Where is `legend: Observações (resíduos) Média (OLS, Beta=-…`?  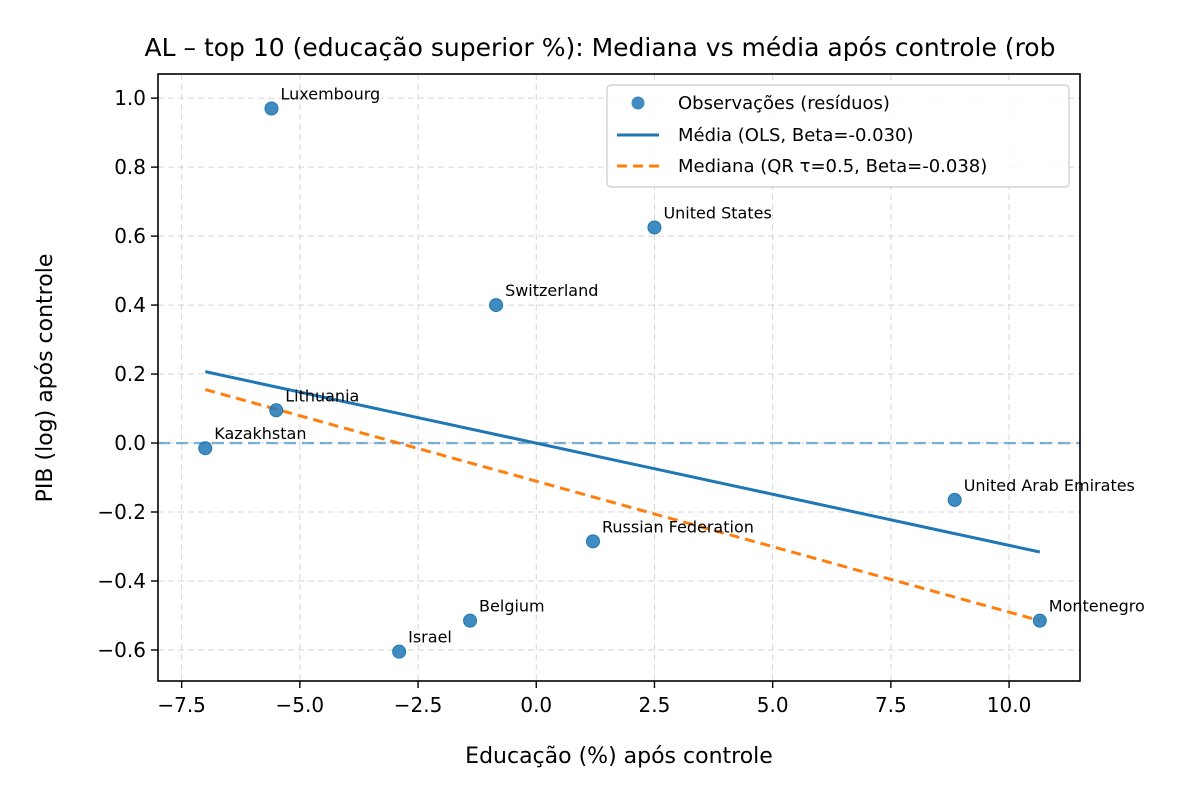 legend: Observações (resíduos) Média (OLS, Beta=-… is located at coordinates (838, 136).